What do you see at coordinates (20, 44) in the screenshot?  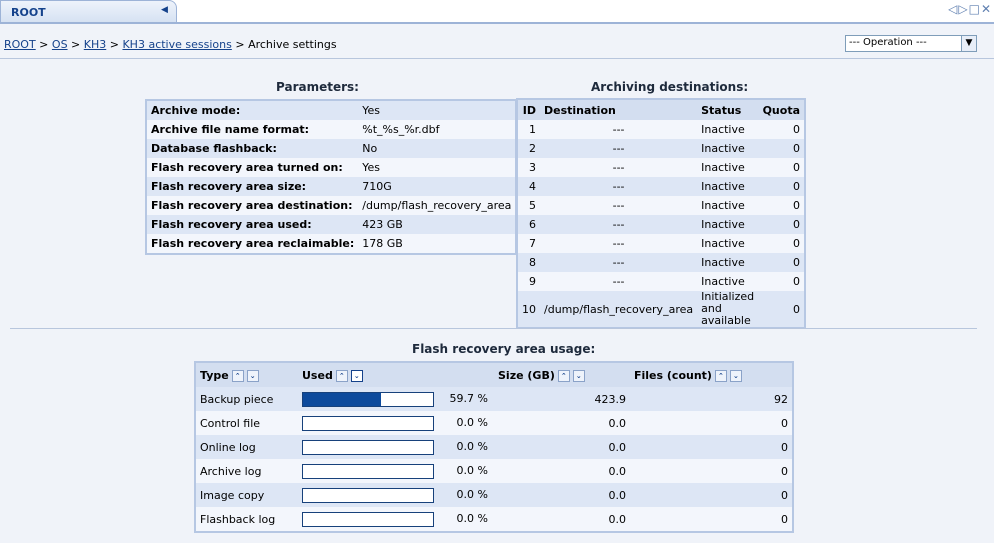 I see `breadcrumb-link-root: ROOT` at bounding box center [20, 44].